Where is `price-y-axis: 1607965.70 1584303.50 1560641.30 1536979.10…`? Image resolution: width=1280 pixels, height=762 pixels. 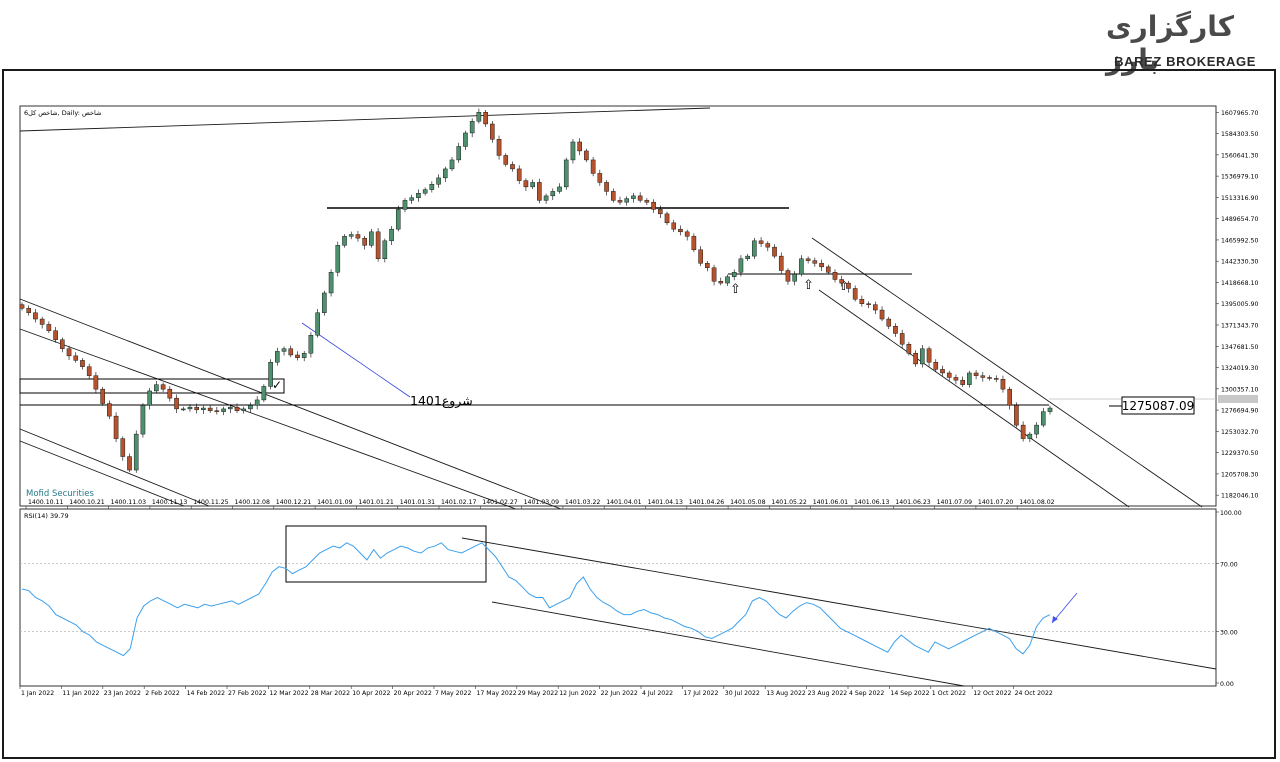 price-y-axis: 1607965.70 1584303.50 1560641.30 1536979.10… is located at coordinates (1237, 305).